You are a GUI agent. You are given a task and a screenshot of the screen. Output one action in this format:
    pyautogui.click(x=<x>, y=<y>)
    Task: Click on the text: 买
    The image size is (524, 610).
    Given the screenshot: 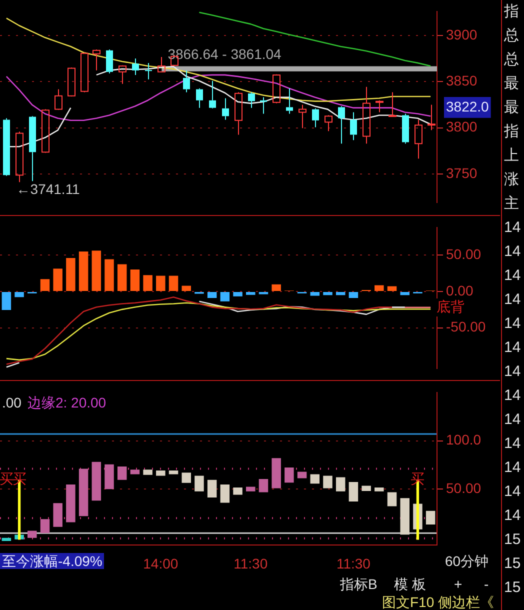 What is the action you would take?
    pyautogui.click(x=7, y=478)
    